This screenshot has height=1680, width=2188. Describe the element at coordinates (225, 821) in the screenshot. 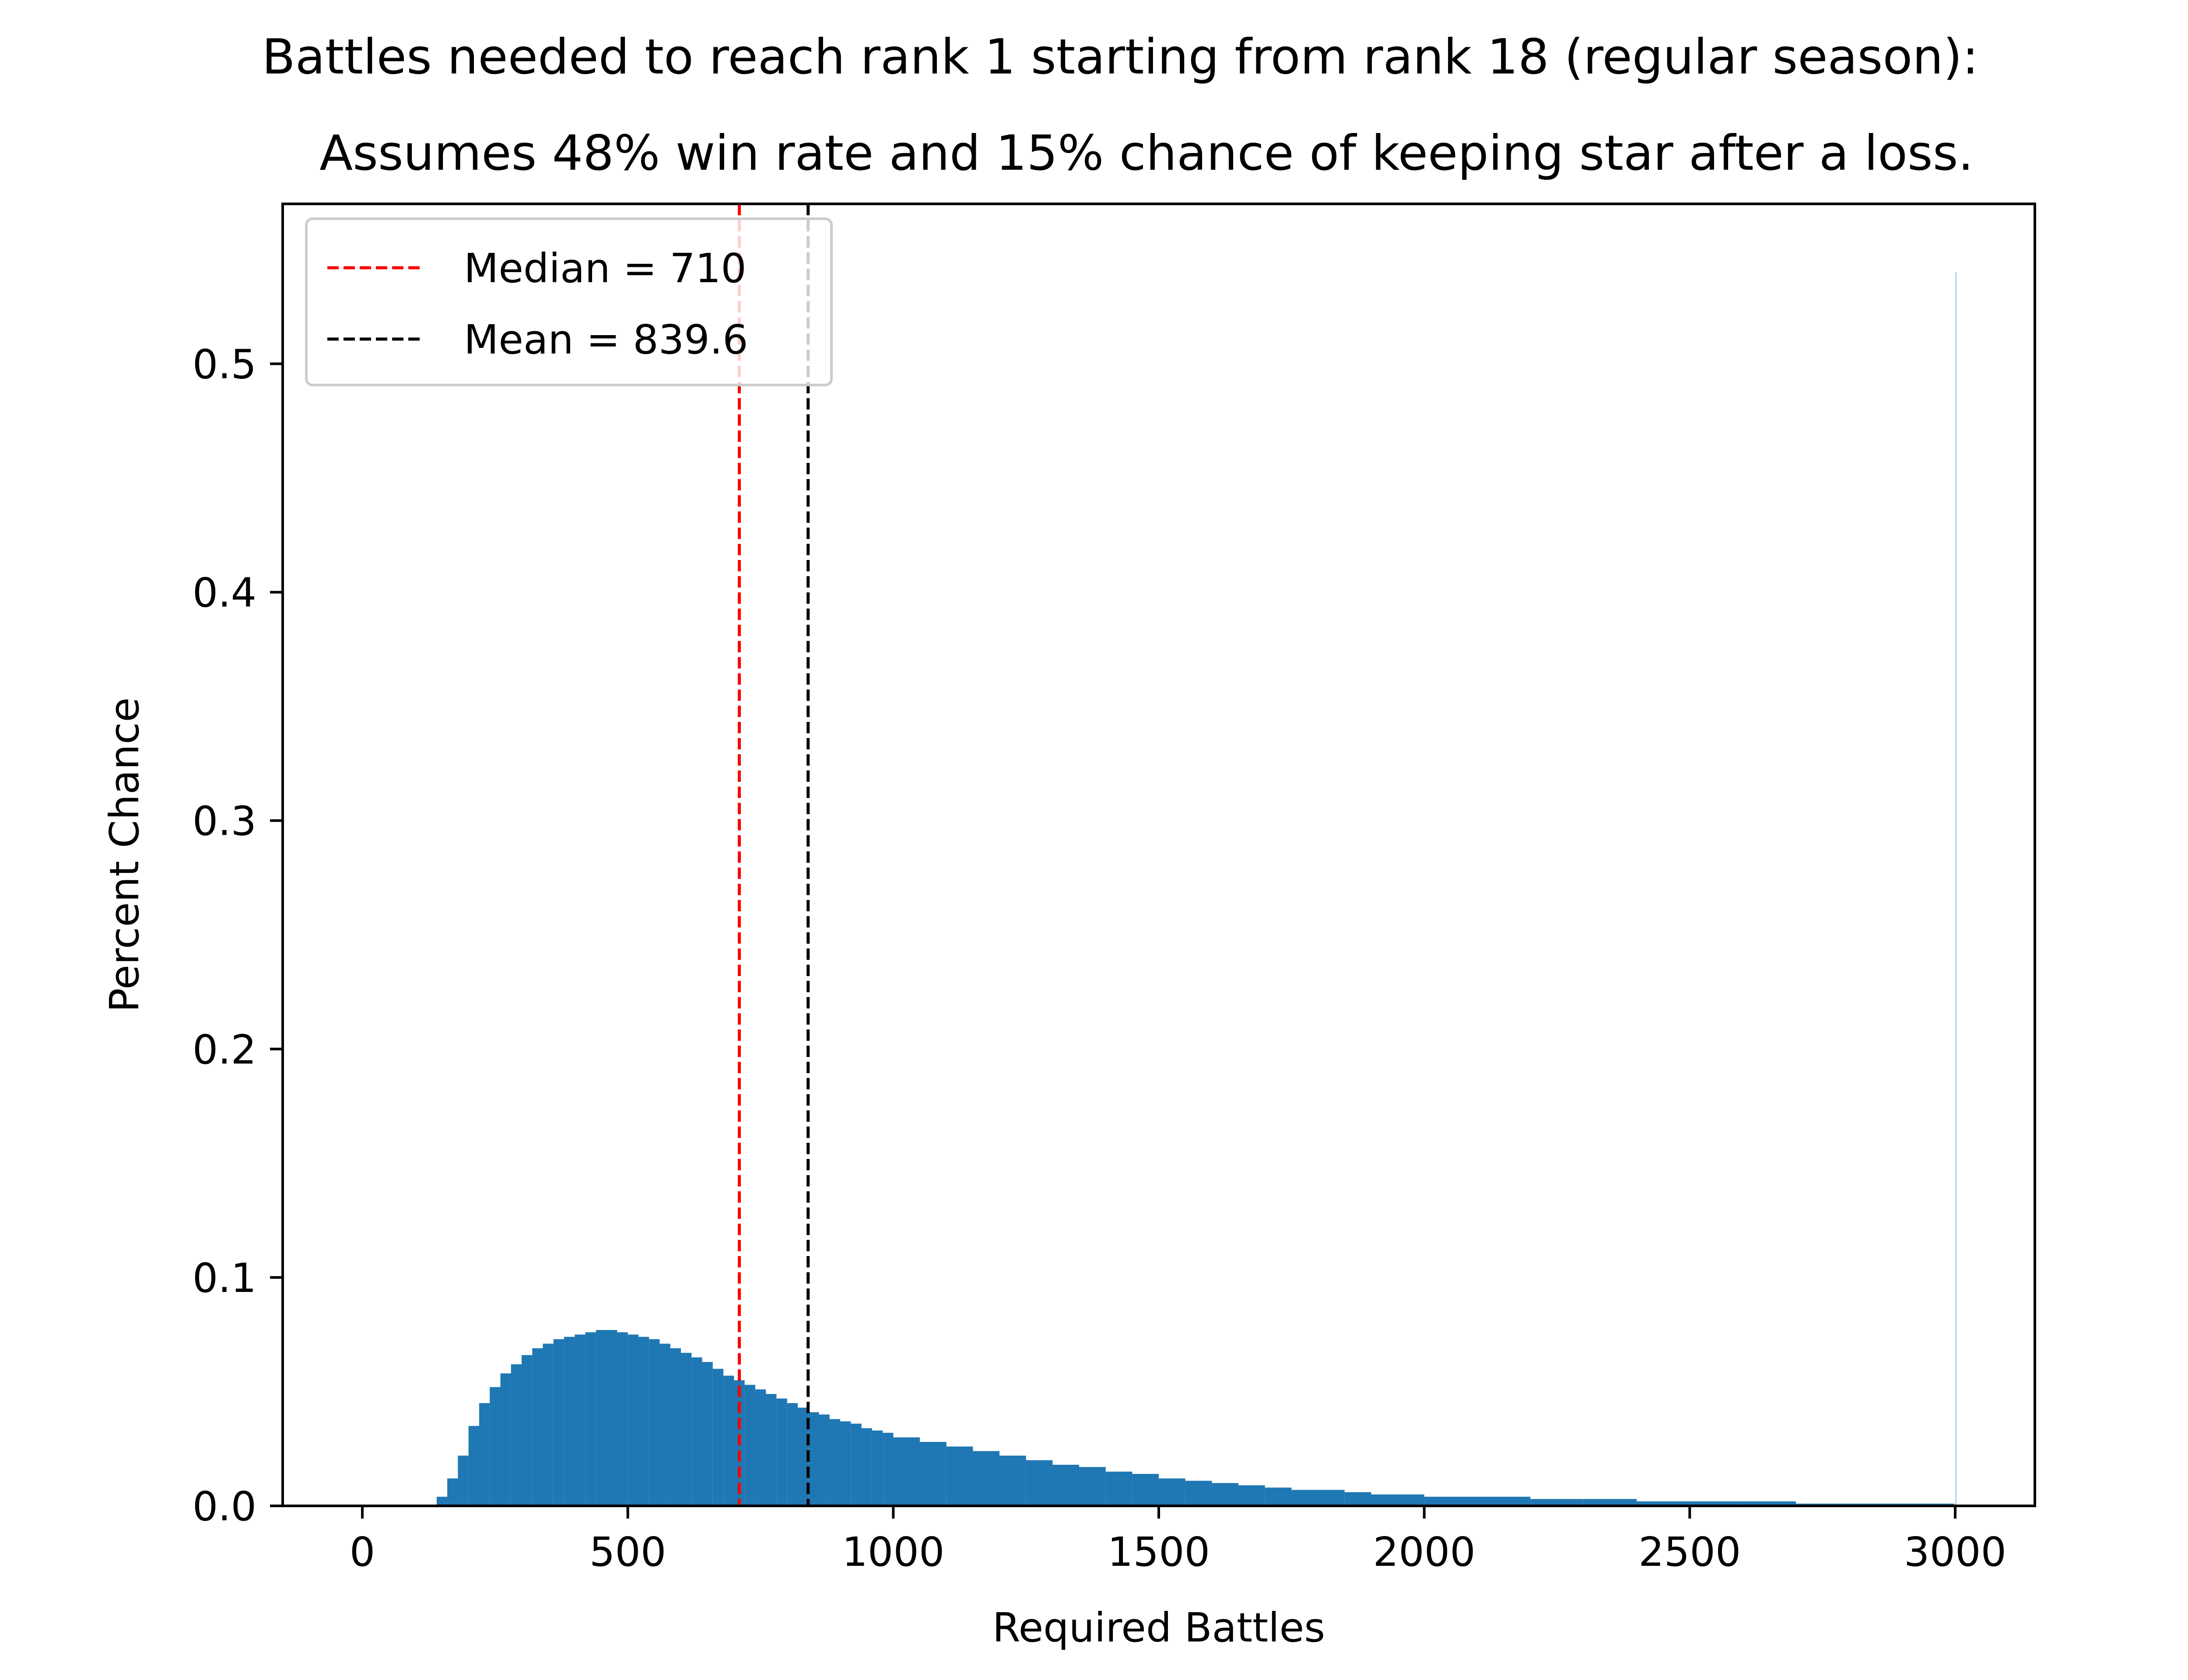

I see `y-tick-label: 0.3` at that location.